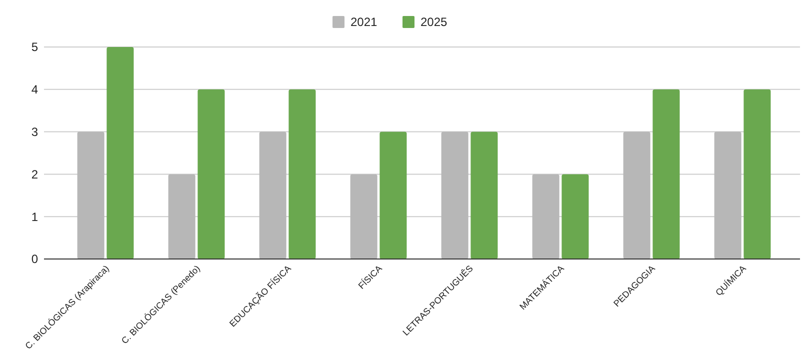  Describe the element at coordinates (34, 47) in the screenshot. I see `y-tick-label: 5` at that location.